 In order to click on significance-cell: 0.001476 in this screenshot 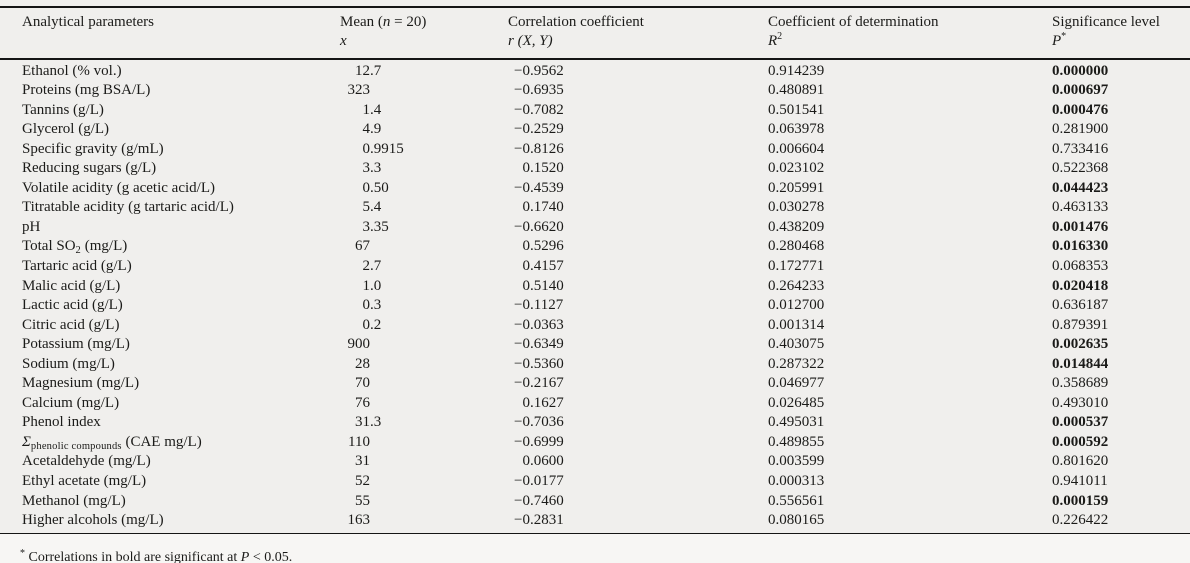, I will do `click(1080, 226)`.